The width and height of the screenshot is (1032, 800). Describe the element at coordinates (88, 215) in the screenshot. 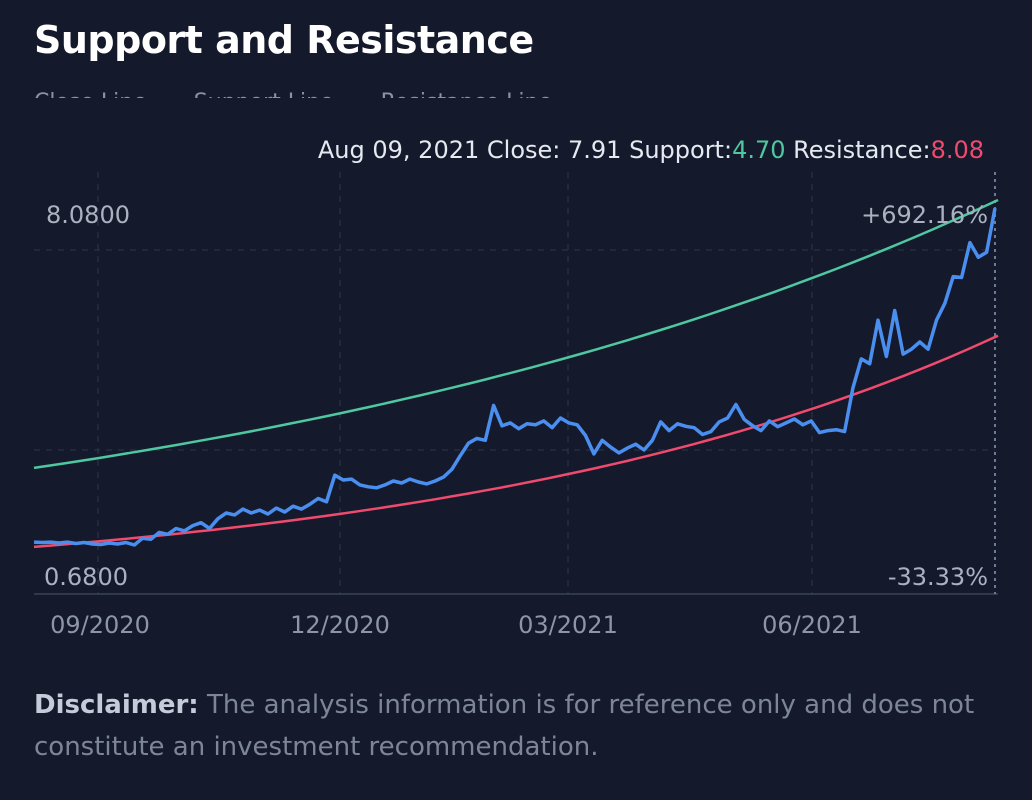

I see `y-axis-top-label: 8.0800` at that location.